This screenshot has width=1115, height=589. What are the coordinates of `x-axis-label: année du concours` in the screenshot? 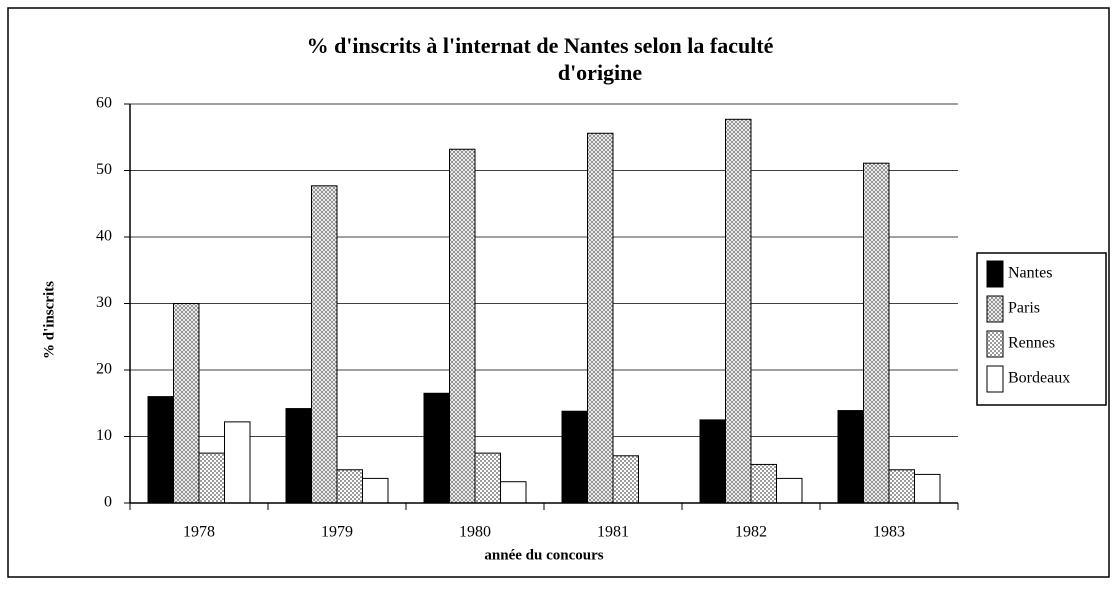 It's located at (543, 555).